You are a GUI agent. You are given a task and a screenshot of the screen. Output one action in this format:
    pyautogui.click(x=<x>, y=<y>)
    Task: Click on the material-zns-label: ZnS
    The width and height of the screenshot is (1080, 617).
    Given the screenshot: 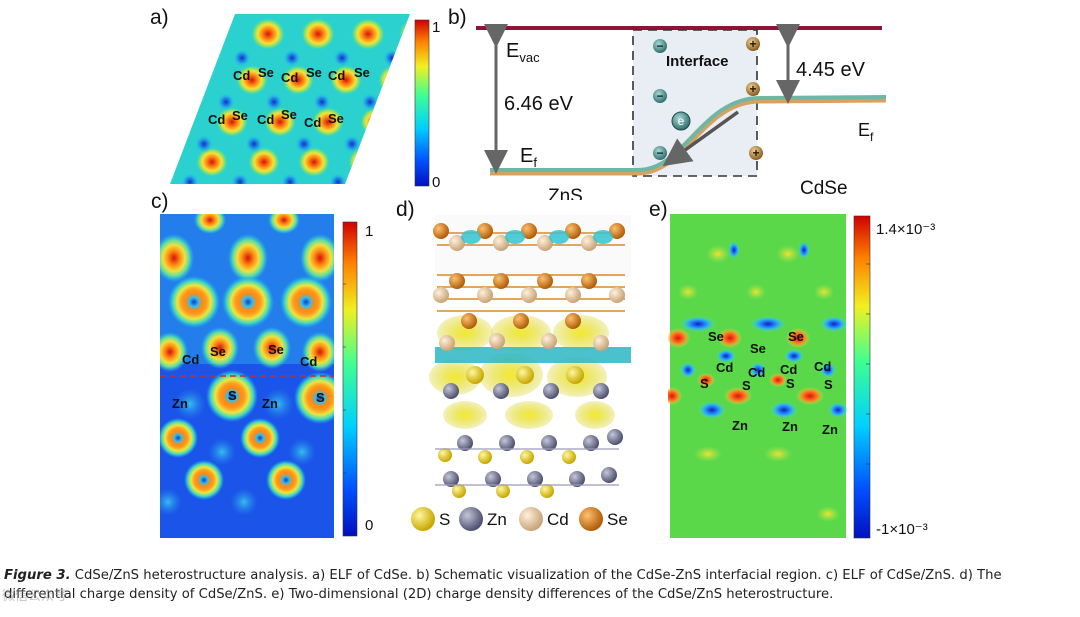 What is the action you would take?
    pyautogui.click(x=565, y=193)
    